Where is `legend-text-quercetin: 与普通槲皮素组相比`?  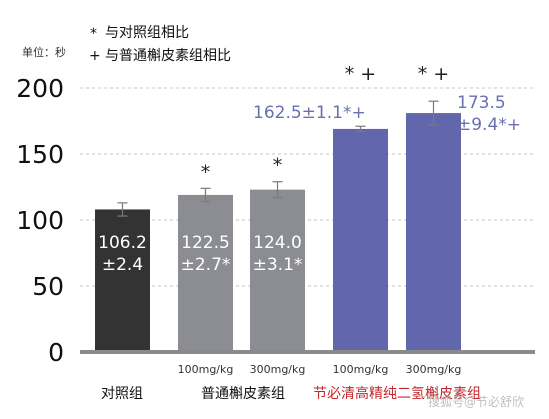 legend-text-quercetin: 与普通槲皮素组相比 is located at coordinates (168, 56).